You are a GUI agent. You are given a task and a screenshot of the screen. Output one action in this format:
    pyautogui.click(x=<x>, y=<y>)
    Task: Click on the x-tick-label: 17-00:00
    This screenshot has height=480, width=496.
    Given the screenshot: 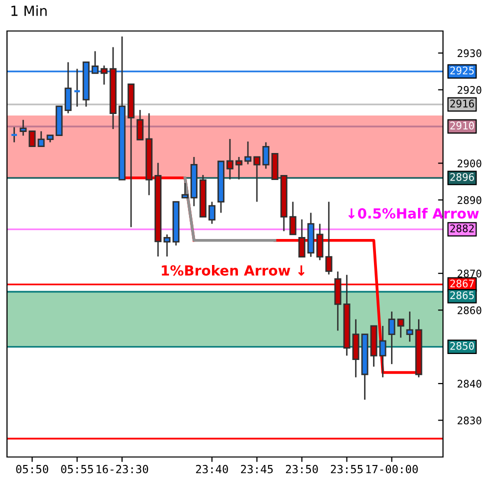 What is the action you would take?
    pyautogui.click(x=392, y=469)
    